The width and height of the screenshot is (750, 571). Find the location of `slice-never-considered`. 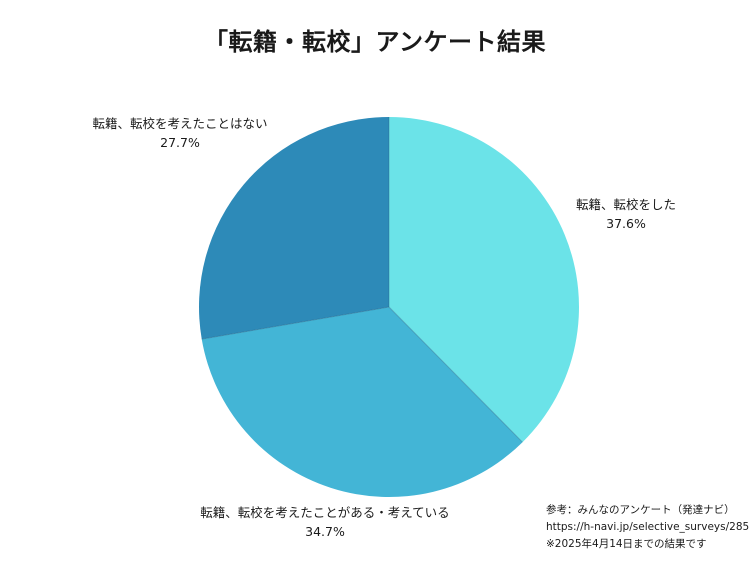

slice-never-considered is located at coordinates (294, 228).